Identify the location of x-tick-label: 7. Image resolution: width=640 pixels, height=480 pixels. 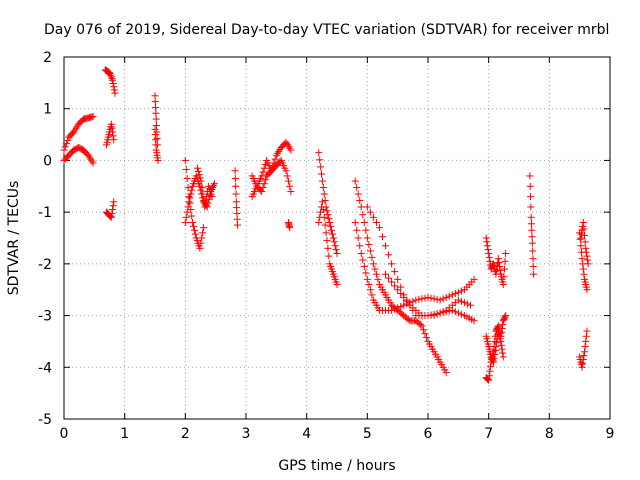
(488, 434).